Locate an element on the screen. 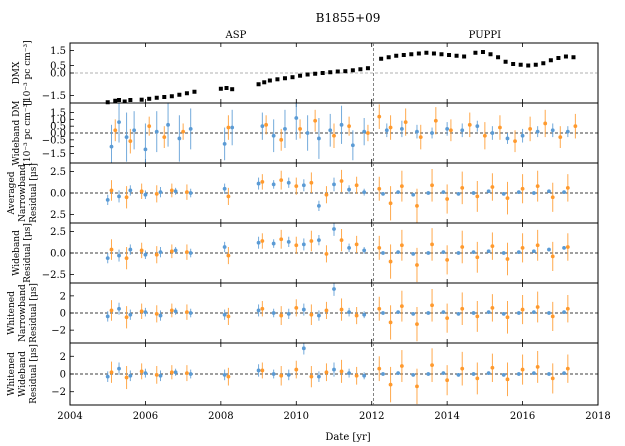 Image resolution: width=625 pixels, height=446 pixels. panel-whitened-wideband-residual: 2 0 −2 Whitened Wideband Residual [μs] is located at coordinates (303, 374).